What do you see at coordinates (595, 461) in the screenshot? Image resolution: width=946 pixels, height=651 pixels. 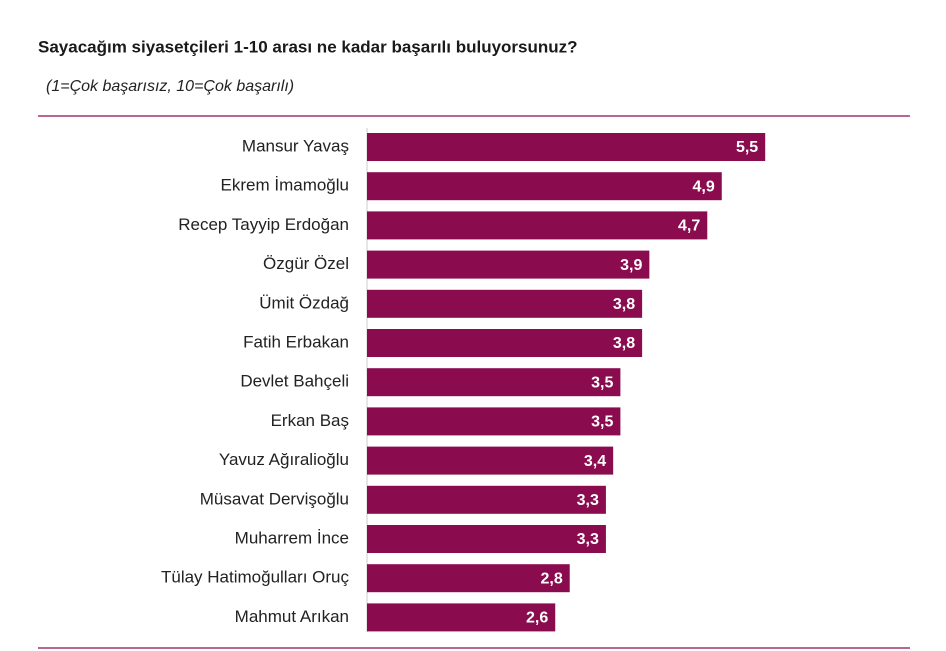 I see `value-label: 3,4` at bounding box center [595, 461].